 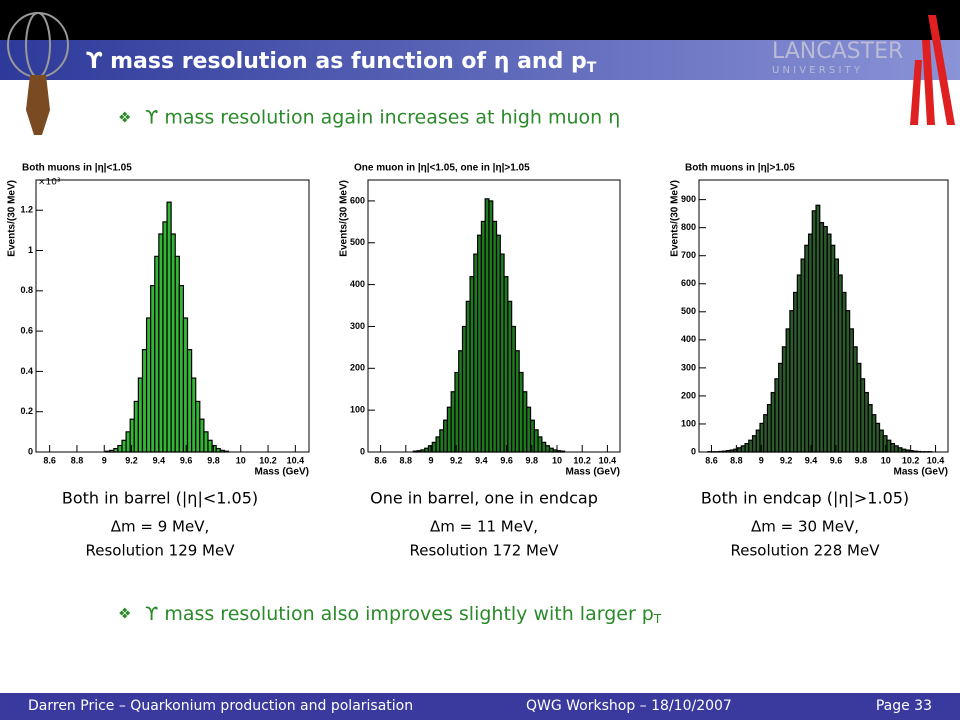 I want to click on logo-name: LANCASTER, so click(x=837, y=51).